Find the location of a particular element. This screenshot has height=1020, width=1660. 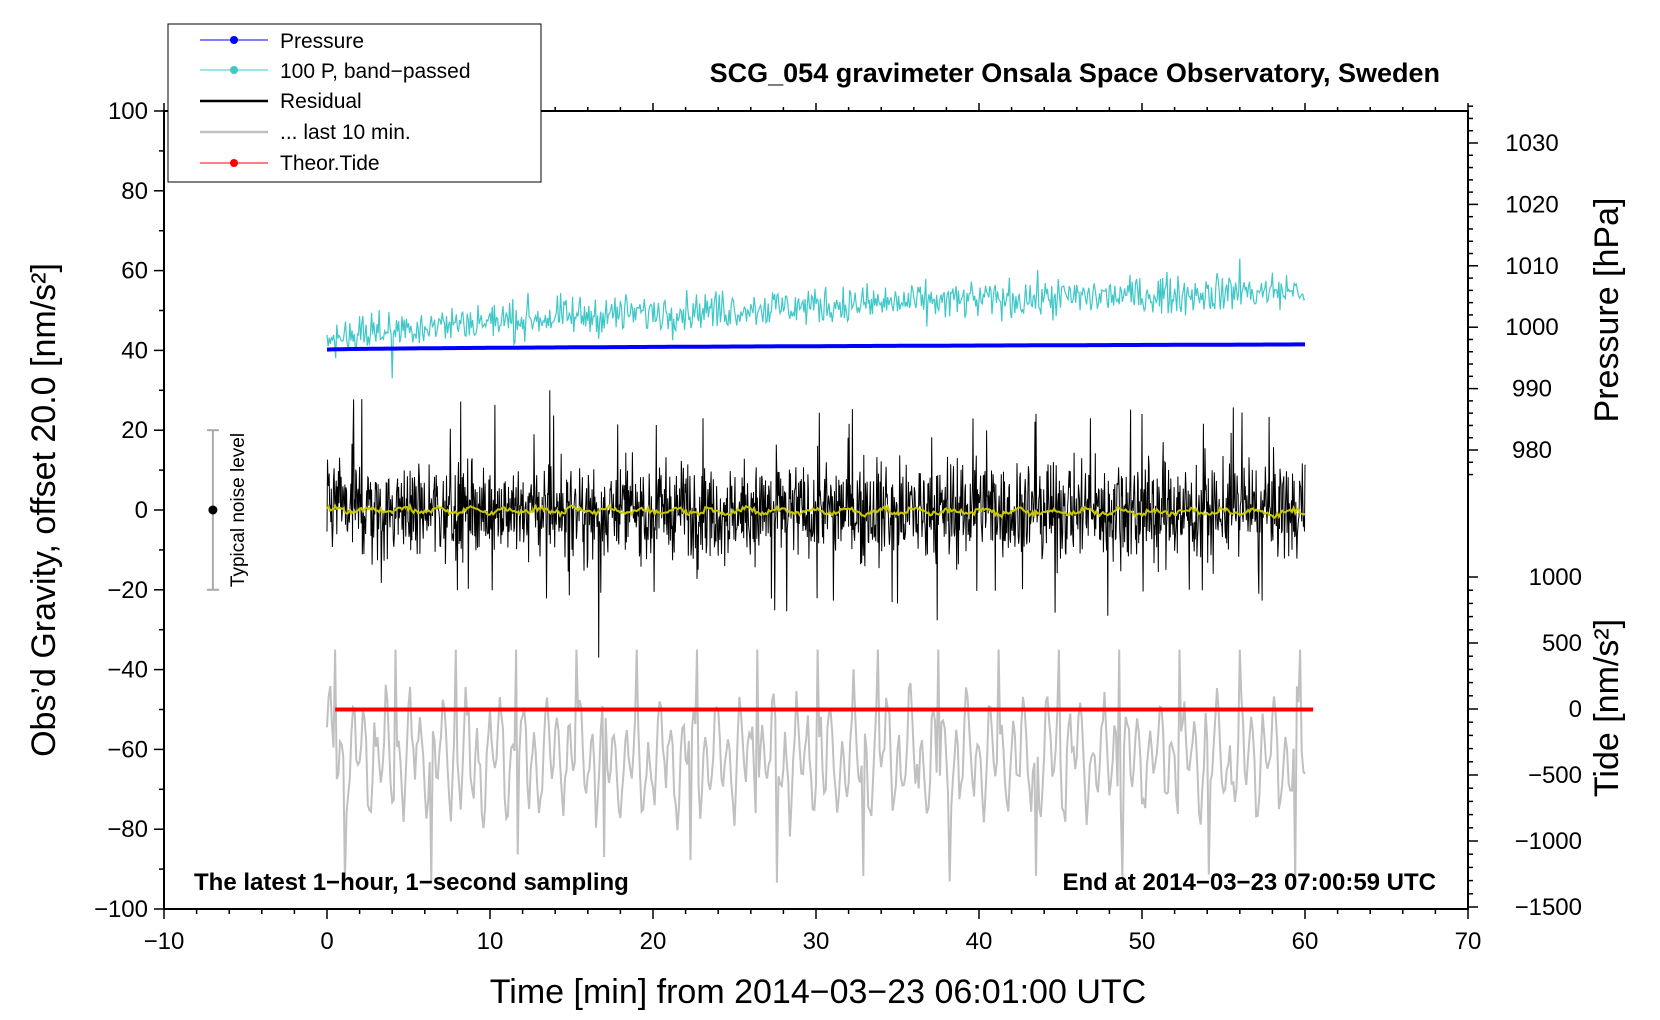

y-tick-label: 20 is located at coordinates (134, 430).